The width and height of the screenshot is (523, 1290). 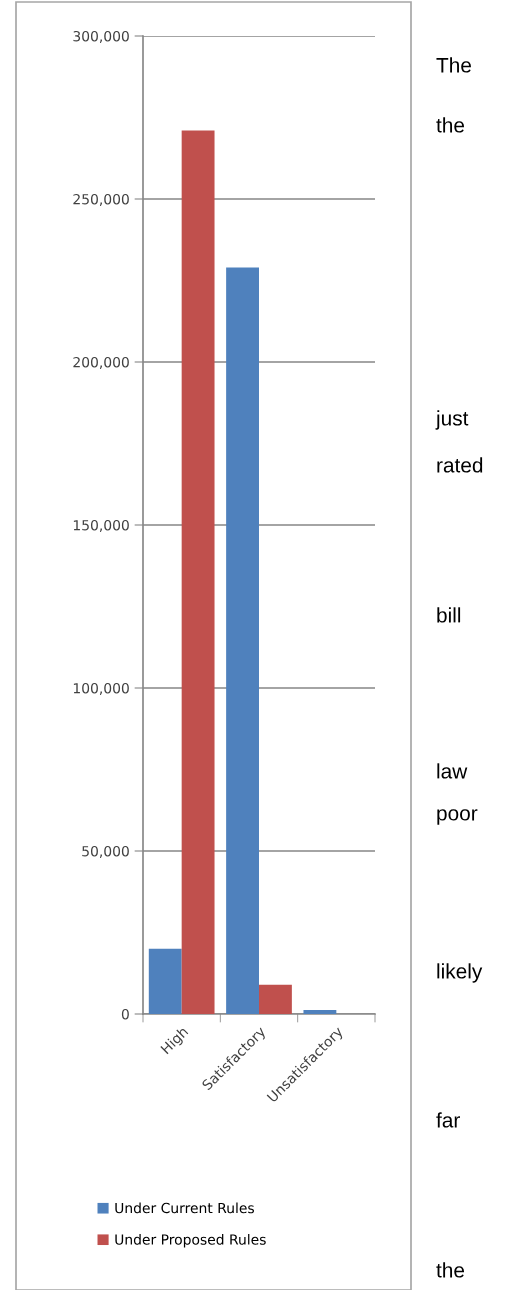 What do you see at coordinates (457, 817) in the screenshot?
I see `text: poor` at bounding box center [457, 817].